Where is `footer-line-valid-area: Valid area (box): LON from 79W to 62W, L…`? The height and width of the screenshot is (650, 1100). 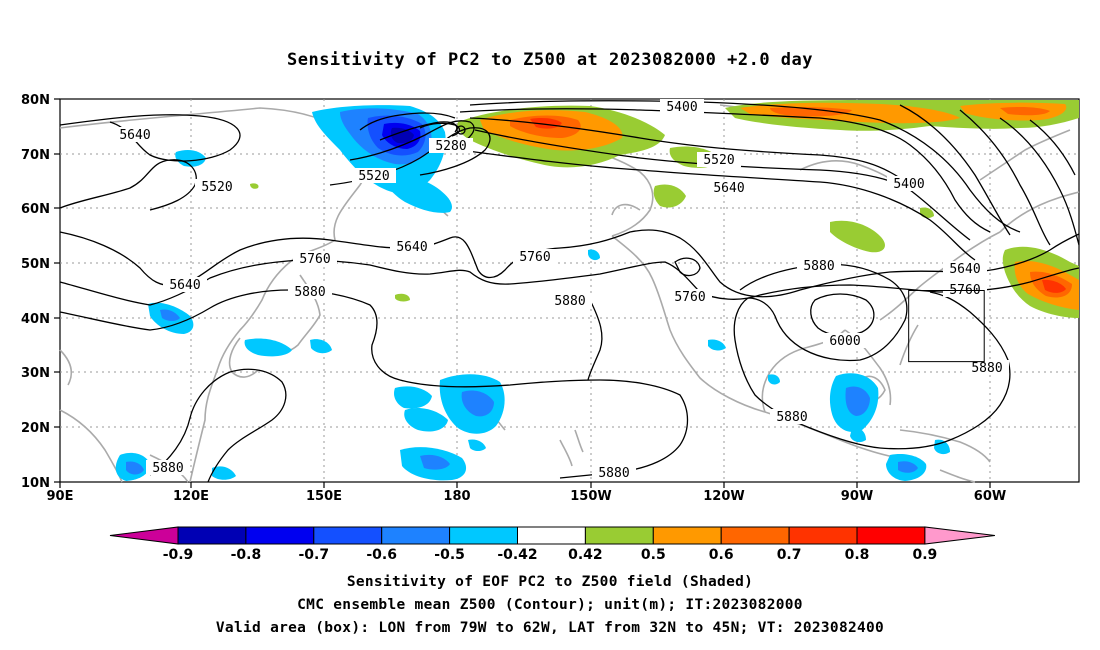
footer-line-valid-area: Valid area (box): LON from 79W to 62W, L… is located at coordinates (550, 628).